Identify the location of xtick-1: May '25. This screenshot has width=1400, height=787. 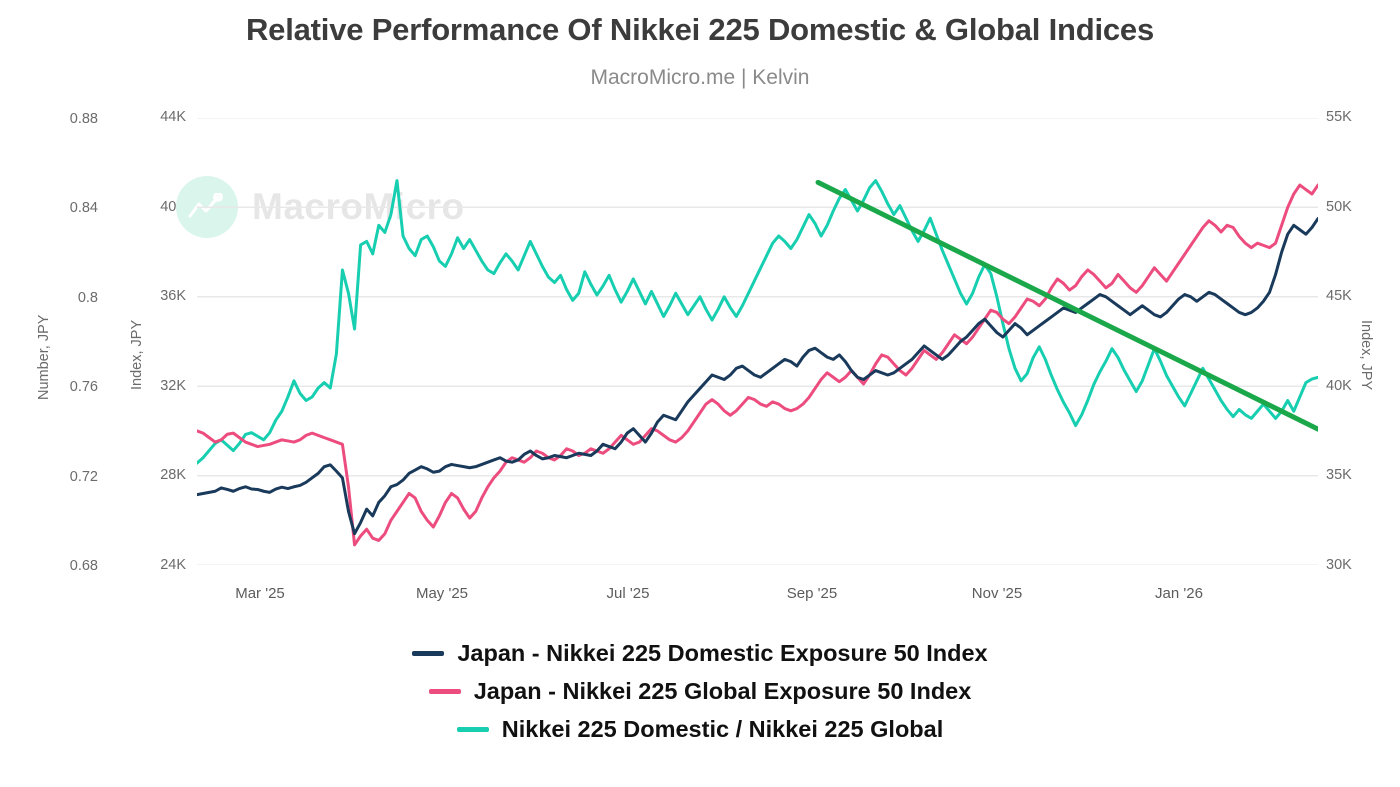
(442, 593).